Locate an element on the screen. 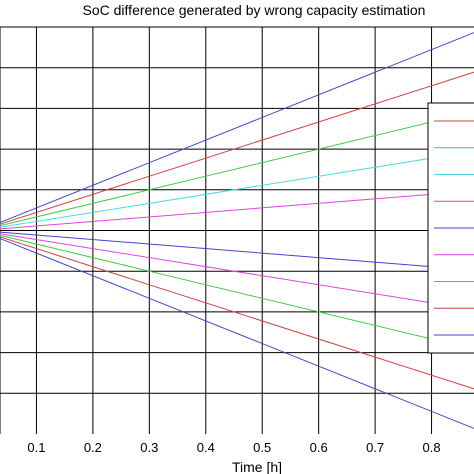 The image size is (474, 474). x-tick-label-7: 0.8 is located at coordinates (432, 447).